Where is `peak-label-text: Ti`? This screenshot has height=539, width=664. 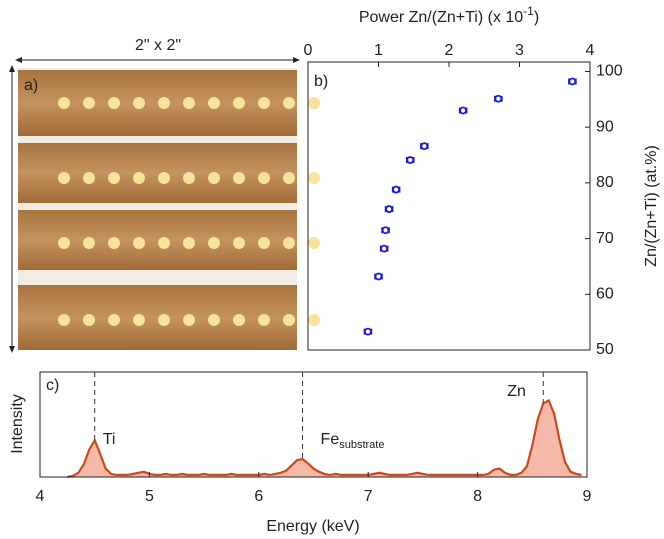 peak-label-text: Ti is located at coordinates (109, 439).